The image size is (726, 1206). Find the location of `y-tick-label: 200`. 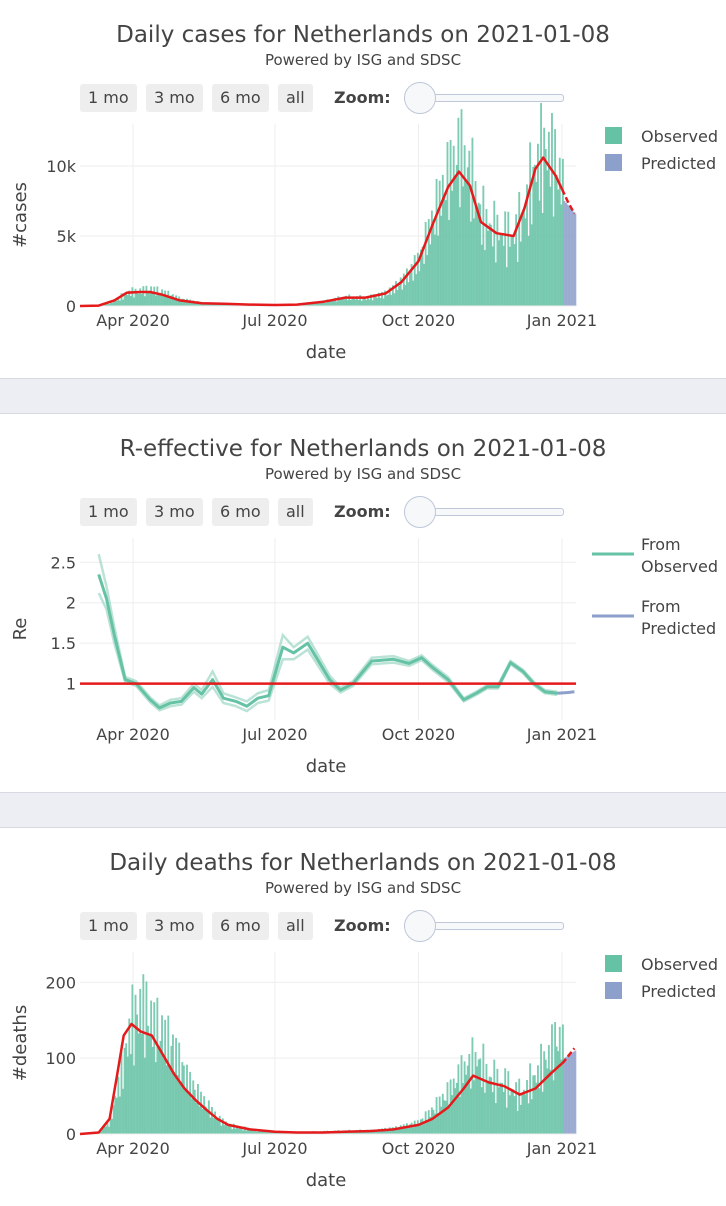

y-tick-label: 200 is located at coordinates (60, 982).